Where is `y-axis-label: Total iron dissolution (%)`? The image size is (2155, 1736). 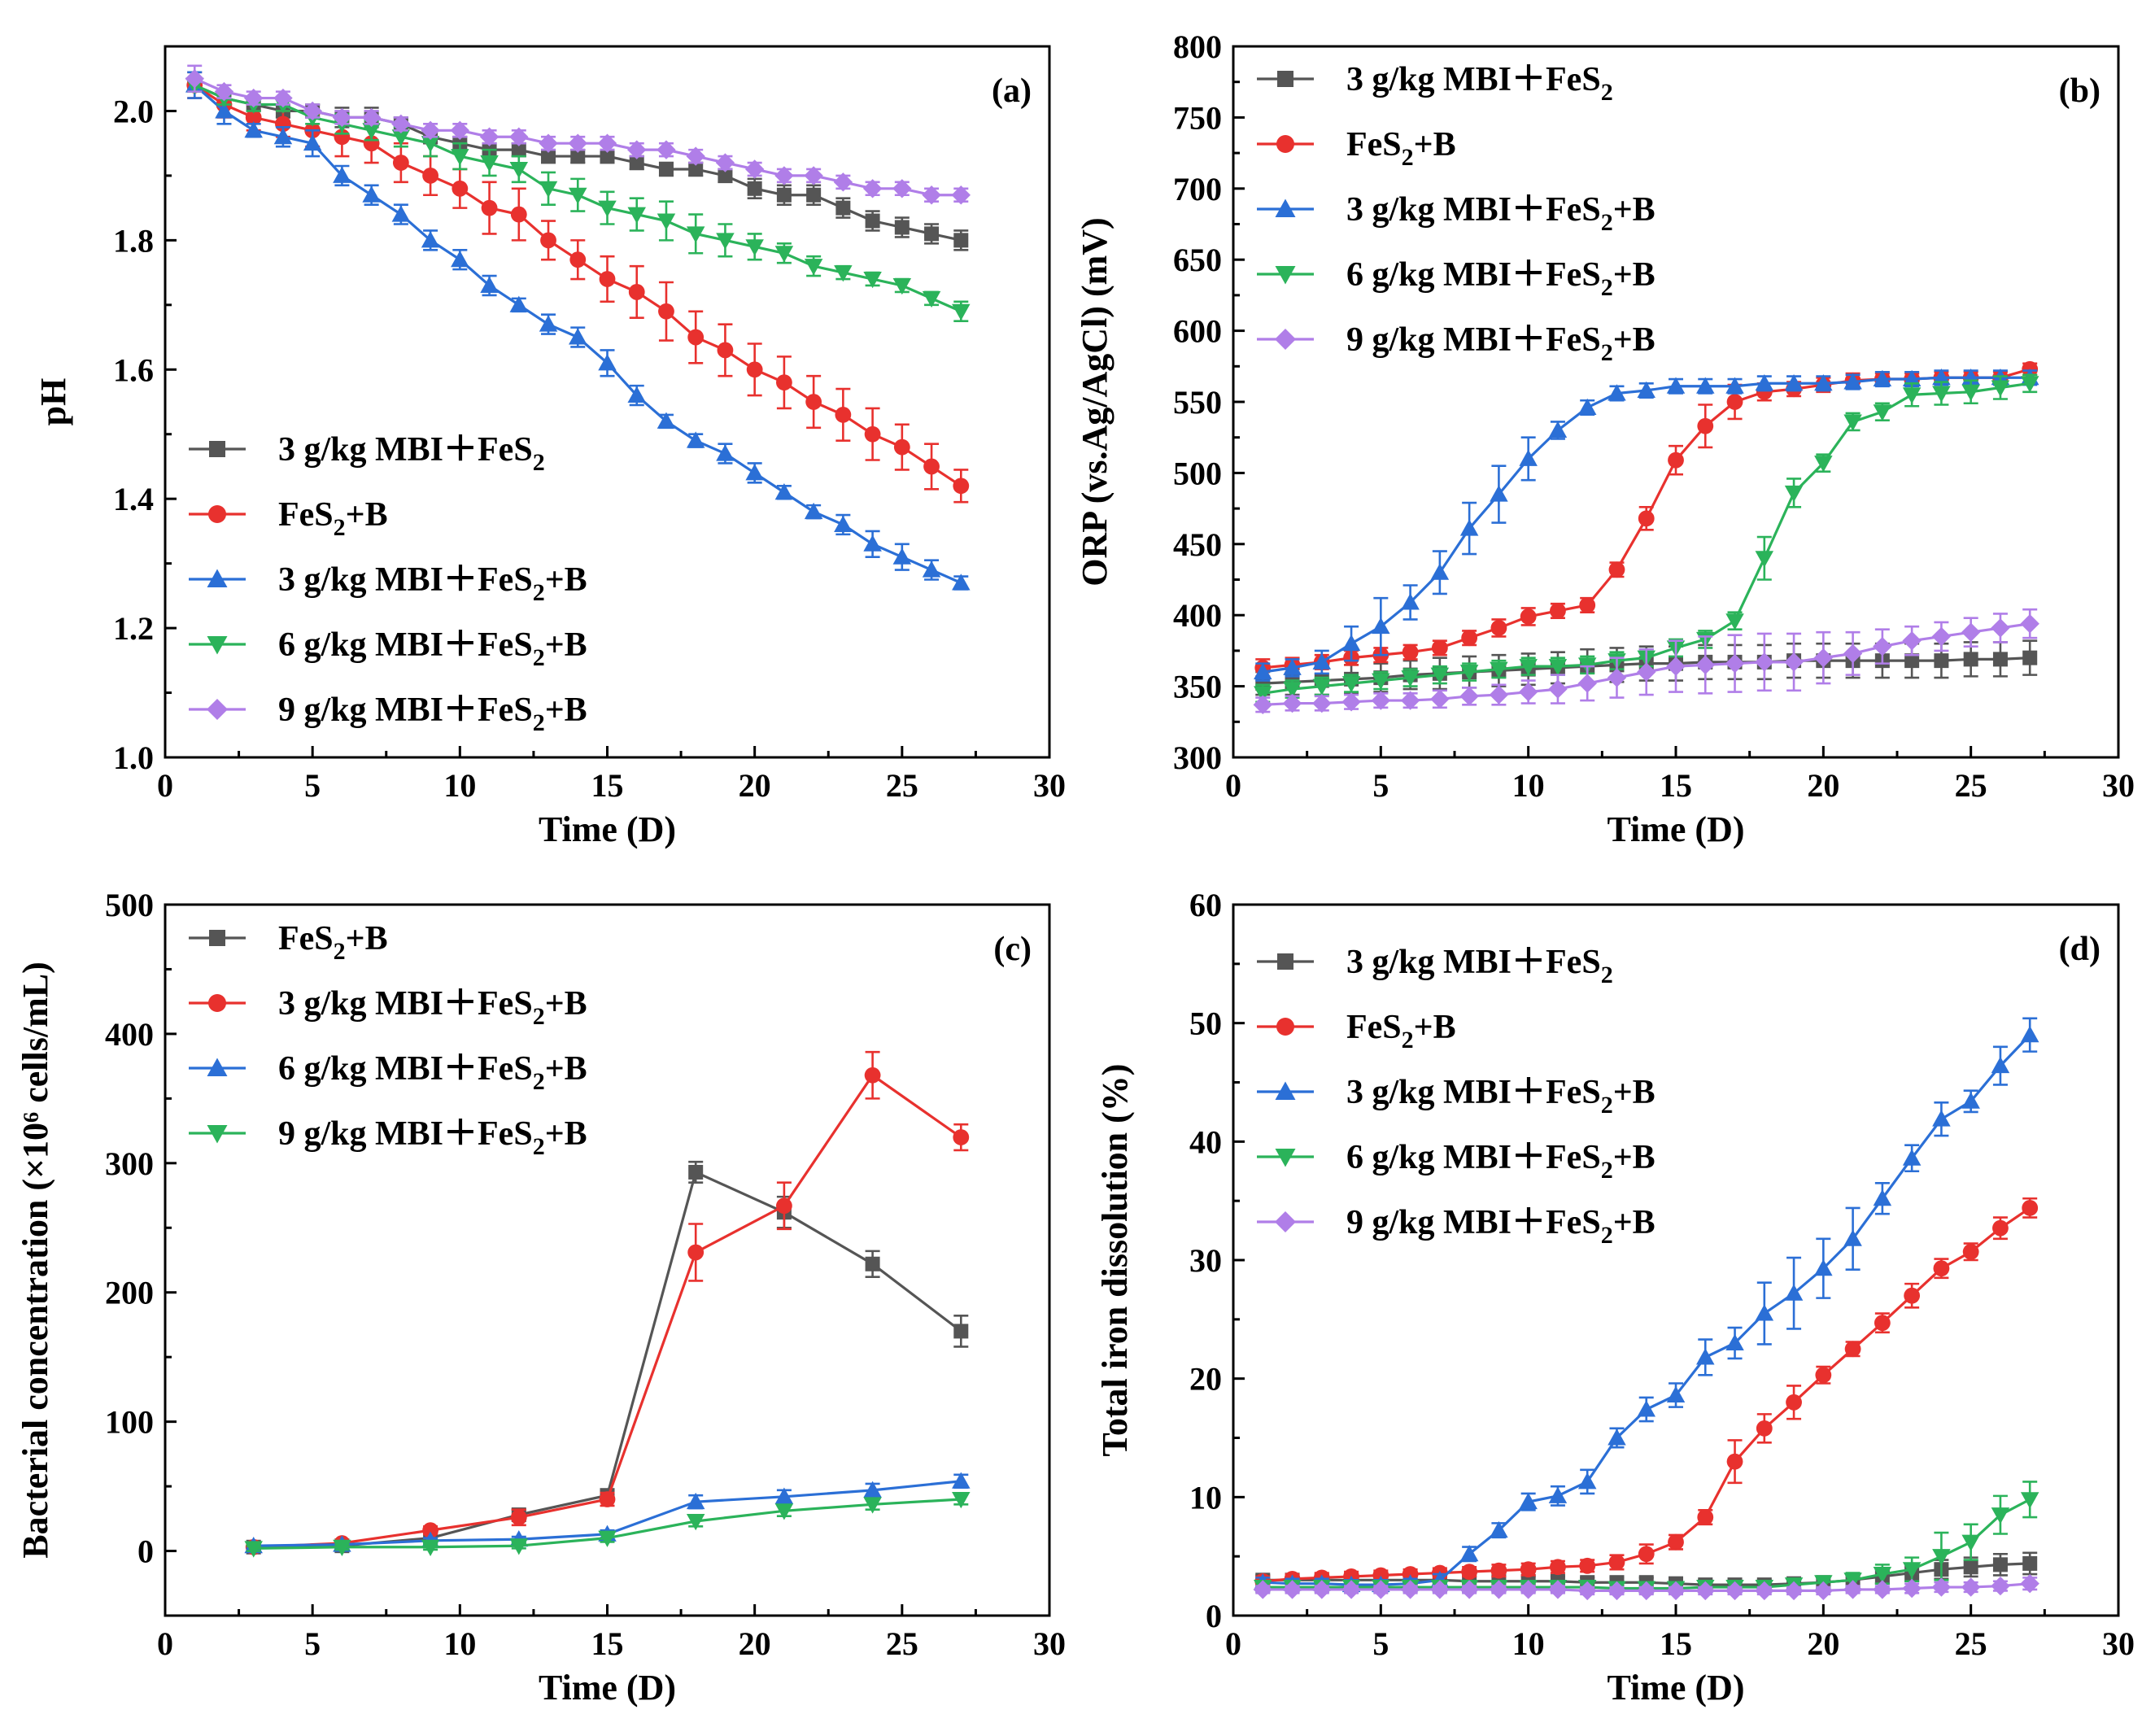
y-axis-label: Total iron dissolution (%) is located at coordinates (1115, 1260).